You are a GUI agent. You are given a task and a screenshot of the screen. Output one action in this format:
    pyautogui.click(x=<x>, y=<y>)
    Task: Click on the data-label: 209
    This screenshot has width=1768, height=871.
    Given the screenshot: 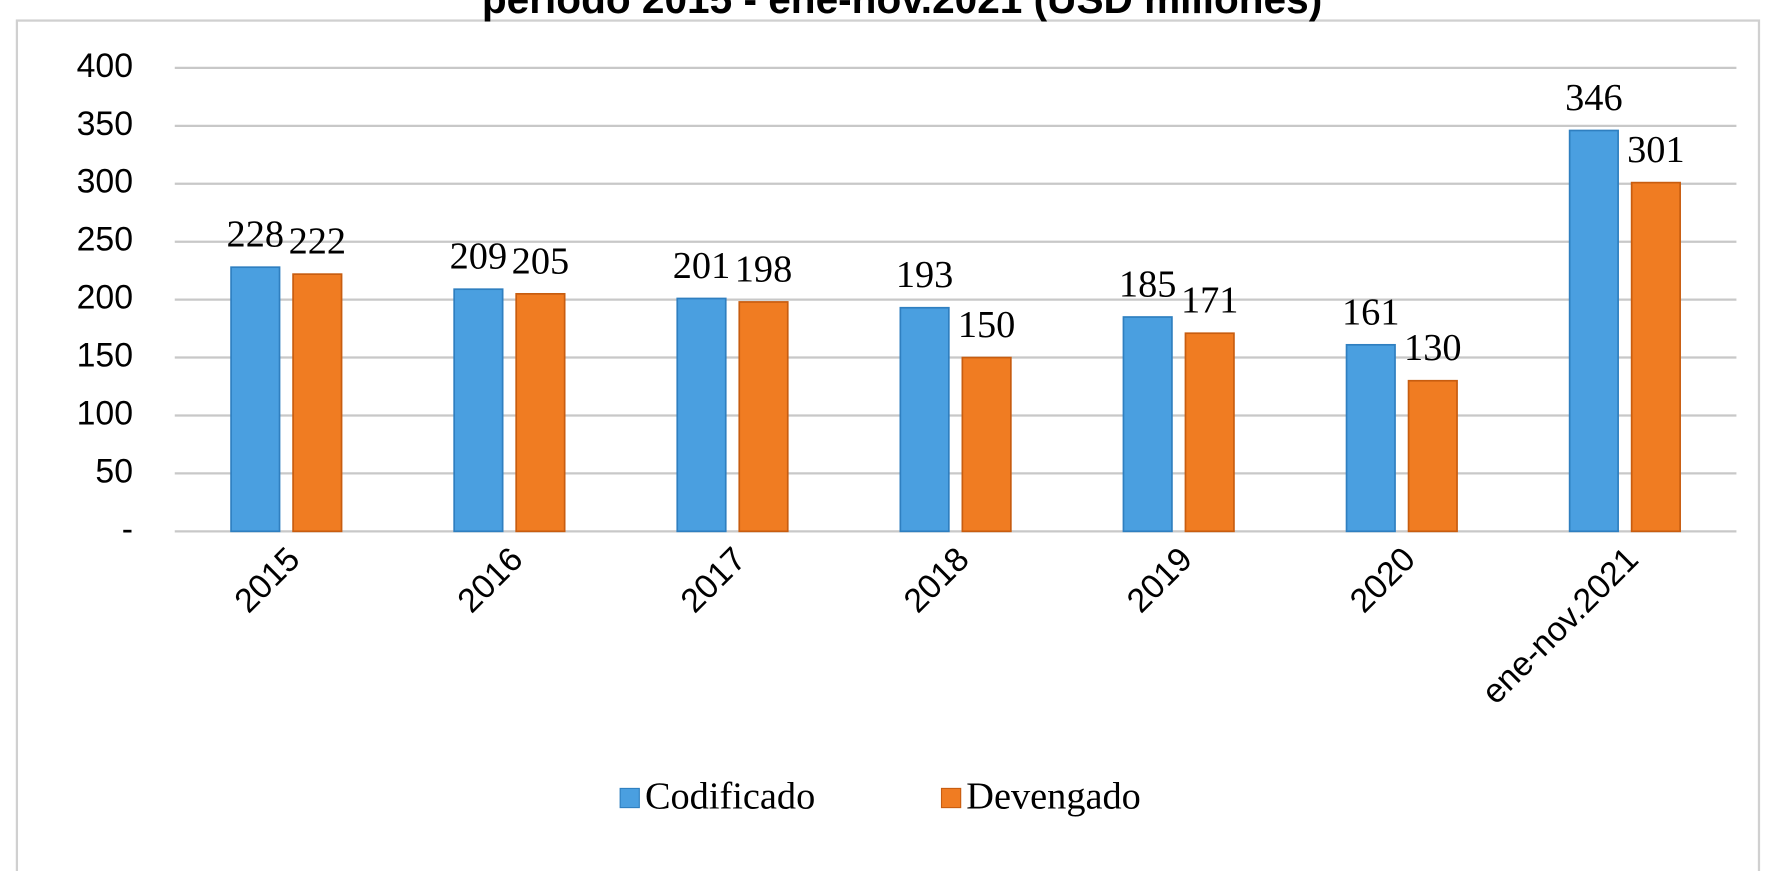 What is the action you would take?
    pyautogui.click(x=479, y=257)
    